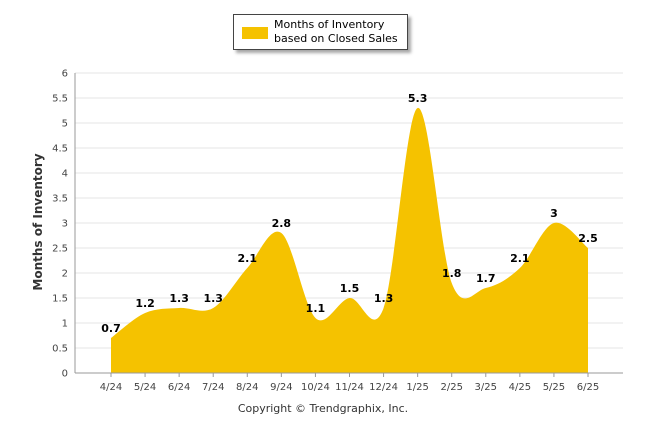 The width and height of the screenshot is (646, 434). Describe the element at coordinates (60, 99) in the screenshot. I see `y-tick-label: 5.5` at that location.